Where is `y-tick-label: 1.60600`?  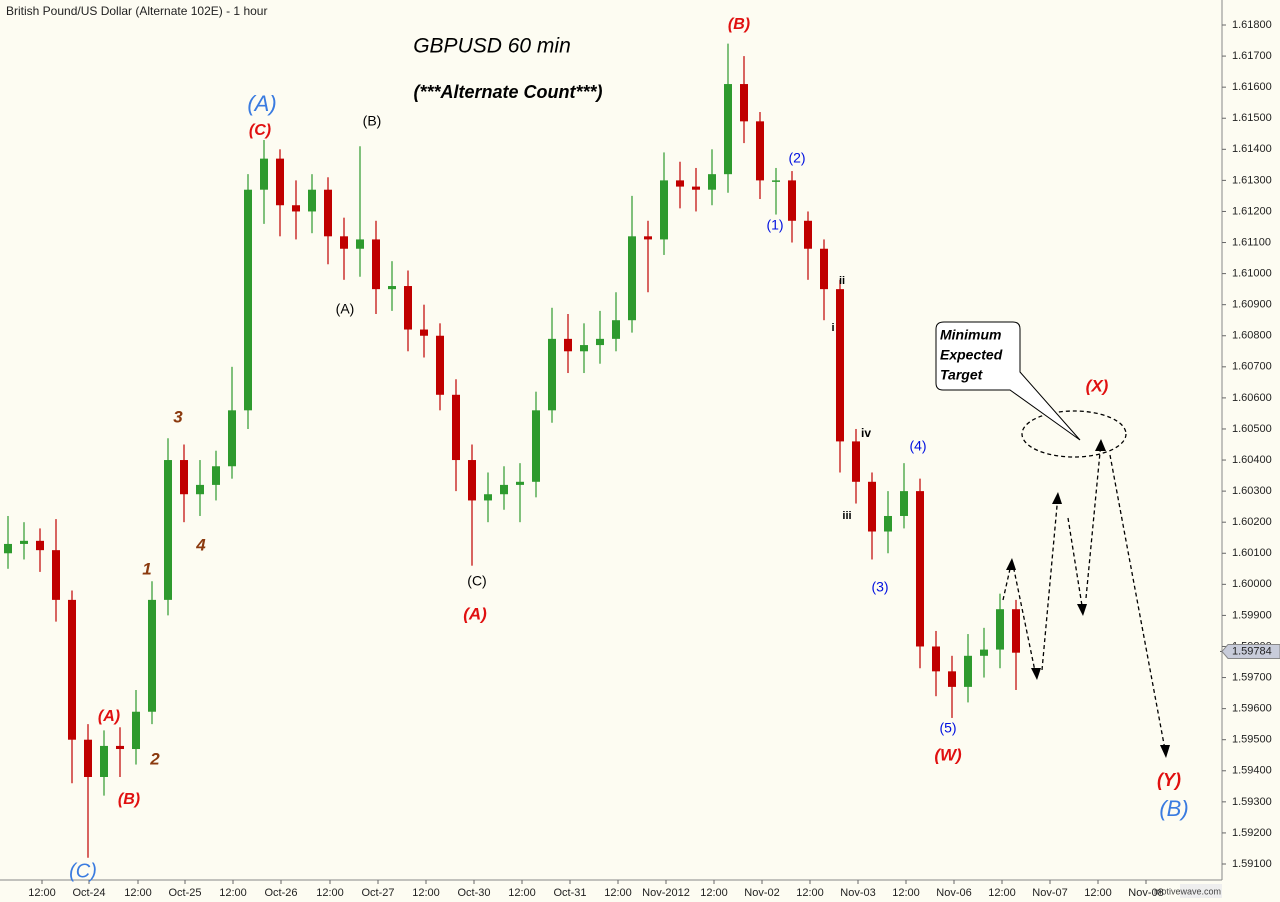
y-tick-label: 1.60600 is located at coordinates (1252, 398).